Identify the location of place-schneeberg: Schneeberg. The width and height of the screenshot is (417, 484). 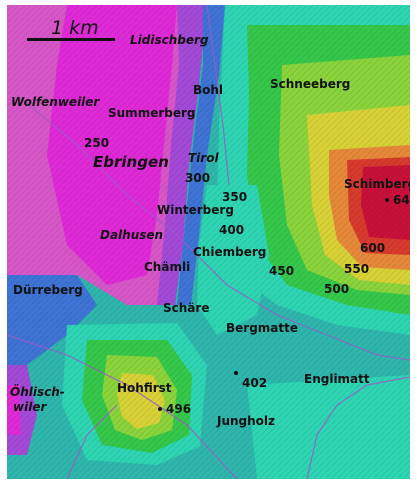
(310, 84).